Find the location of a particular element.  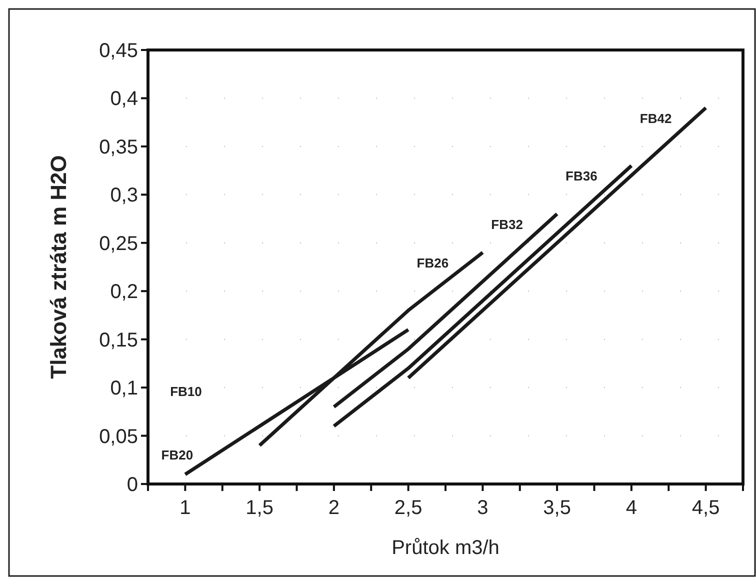

annotation: FB10 is located at coordinates (186, 391).